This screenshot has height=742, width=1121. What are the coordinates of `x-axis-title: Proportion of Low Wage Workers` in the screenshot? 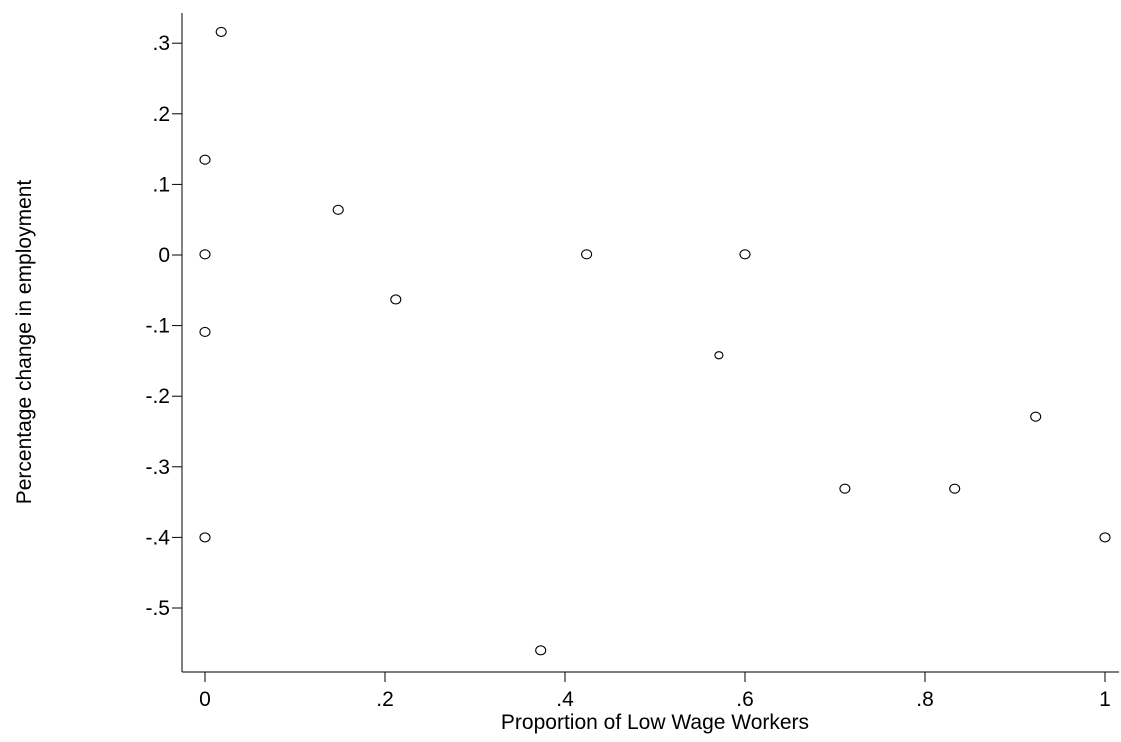 It's located at (655, 722).